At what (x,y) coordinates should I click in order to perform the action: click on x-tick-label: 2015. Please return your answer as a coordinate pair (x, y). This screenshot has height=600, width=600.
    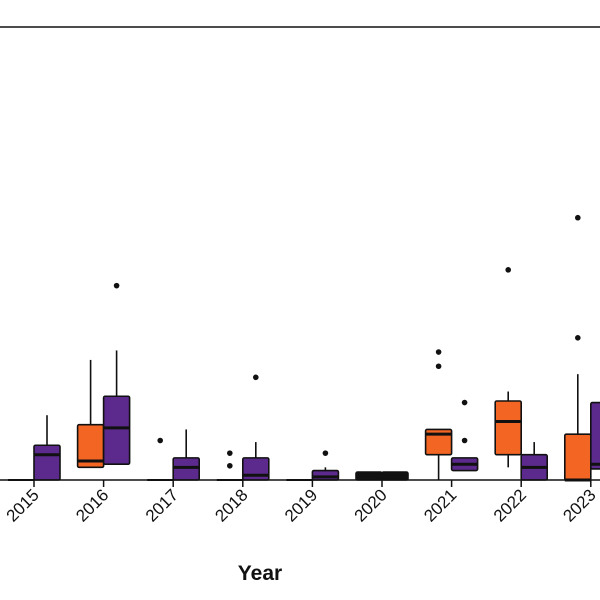
    Looking at the image, I should click on (23, 505).